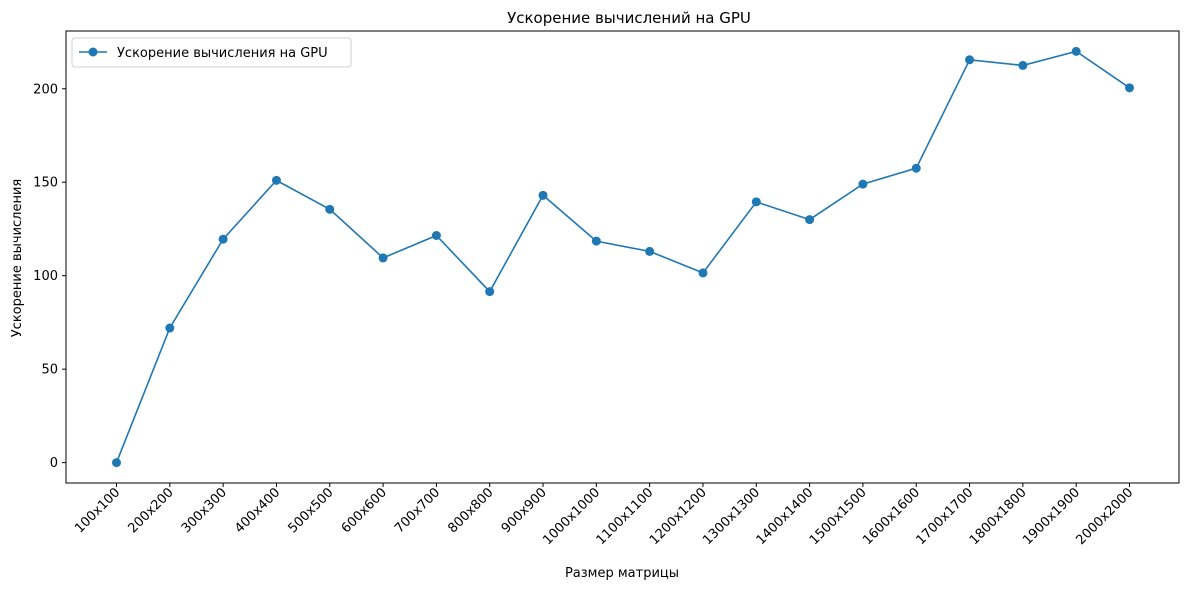 The image size is (1189, 590). Describe the element at coordinates (524, 510) in the screenshot. I see `x-tick-label: 900x900` at that location.